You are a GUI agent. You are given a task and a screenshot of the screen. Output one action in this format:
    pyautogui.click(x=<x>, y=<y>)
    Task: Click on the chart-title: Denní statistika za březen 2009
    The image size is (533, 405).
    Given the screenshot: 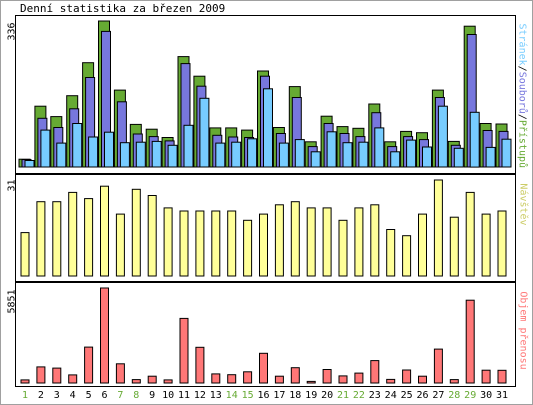 What is the action you would take?
    pyautogui.click(x=123, y=8)
    